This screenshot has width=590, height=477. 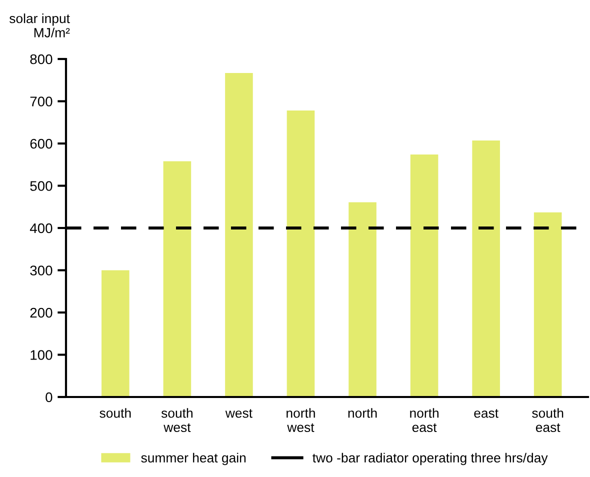 I want to click on x-tick-label: east, so click(x=486, y=413).